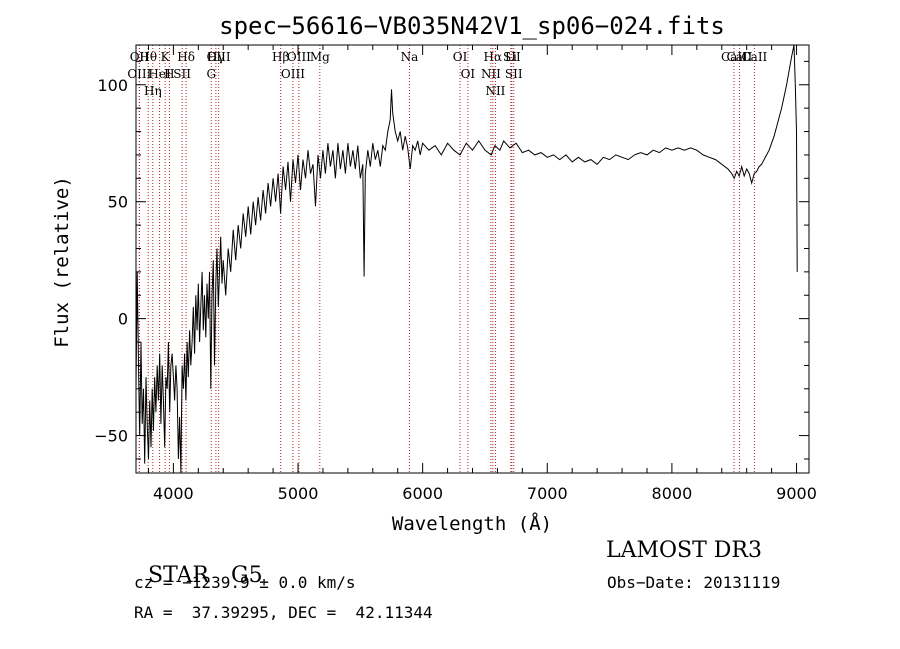 Image resolution: width=900 pixels, height=649 pixels. I want to click on line-label: HeI, so click(159, 74).